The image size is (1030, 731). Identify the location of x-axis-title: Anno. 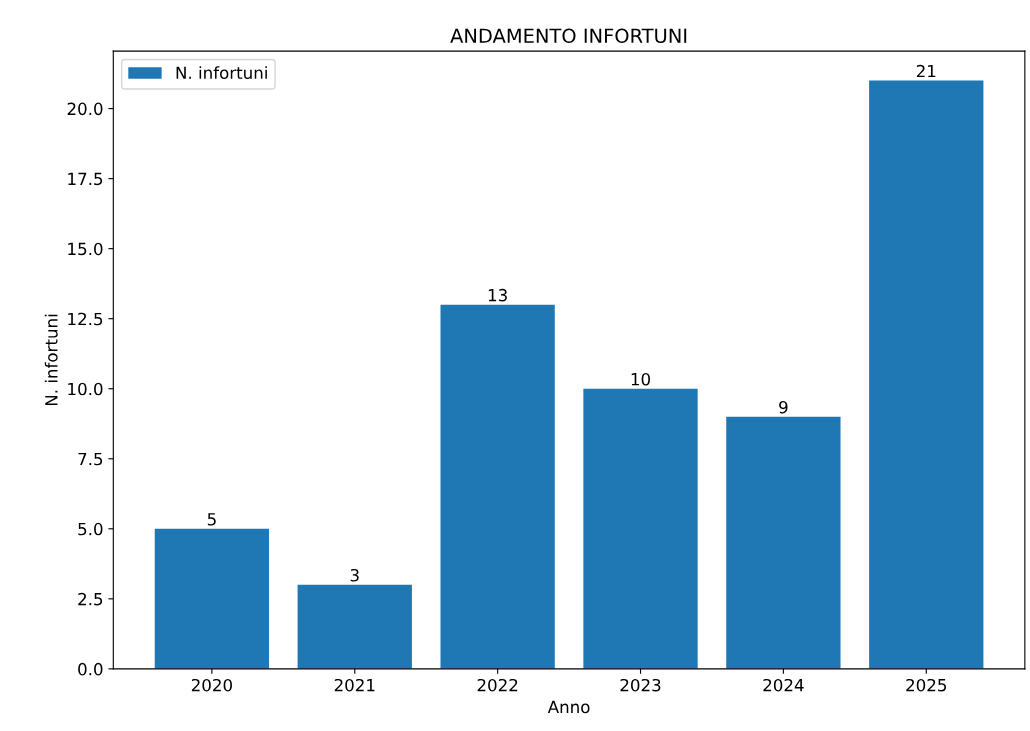
(568, 707).